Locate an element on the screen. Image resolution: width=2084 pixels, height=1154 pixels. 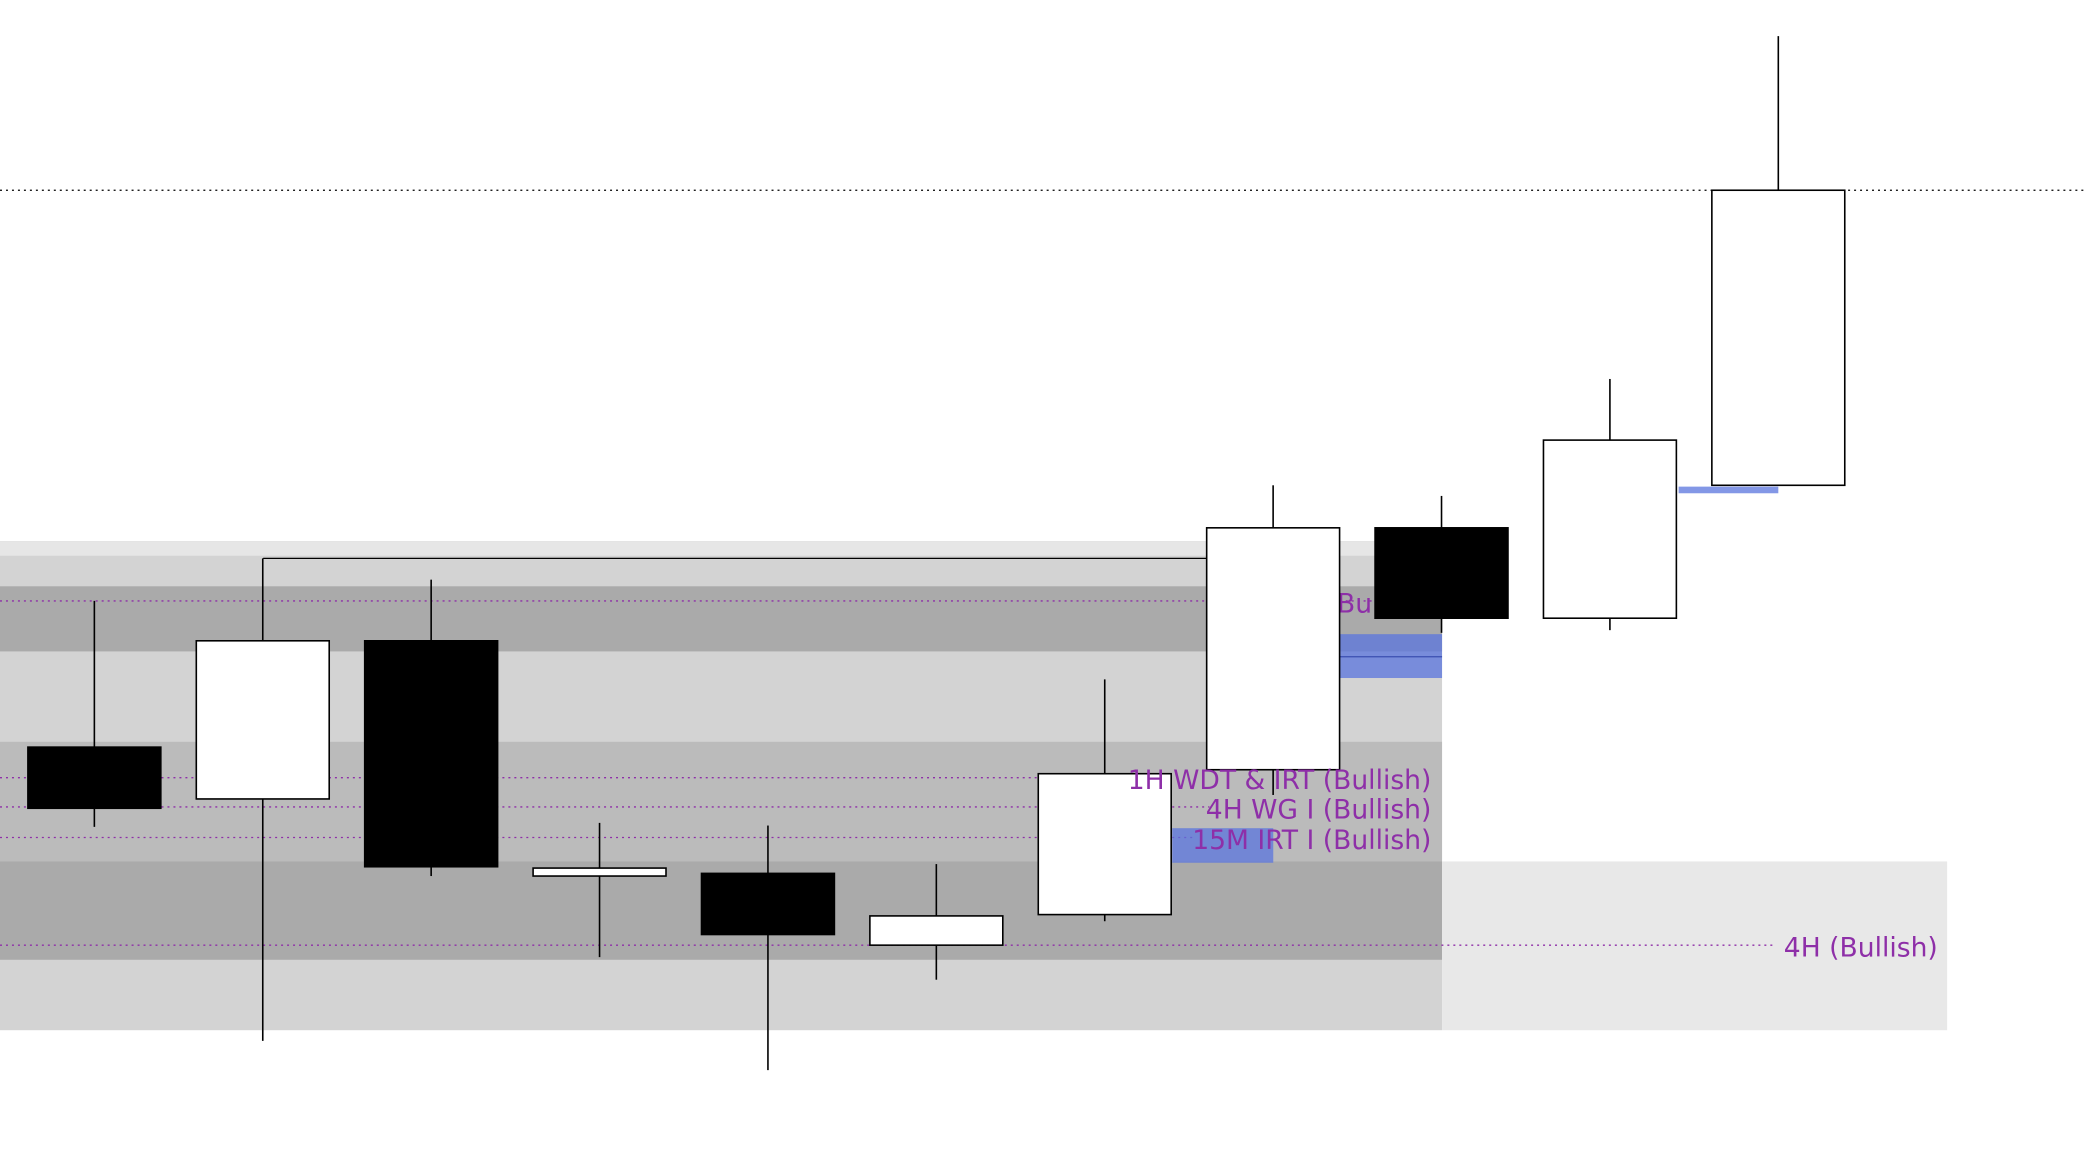
zone is located at coordinates (721, 548).